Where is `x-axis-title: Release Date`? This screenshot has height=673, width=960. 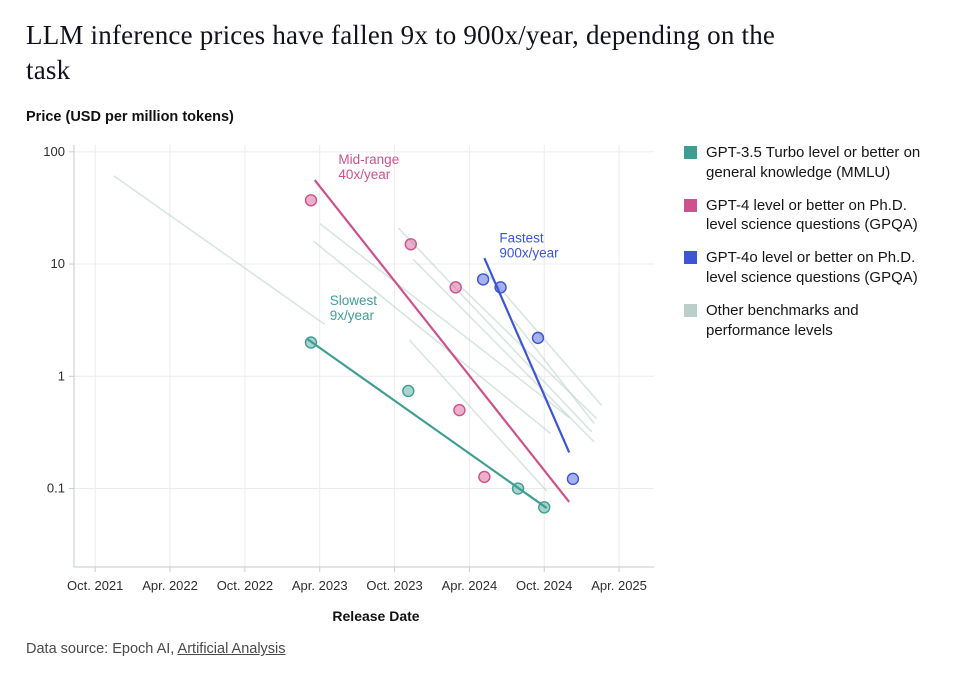
x-axis-title: Release Date is located at coordinates (375, 616).